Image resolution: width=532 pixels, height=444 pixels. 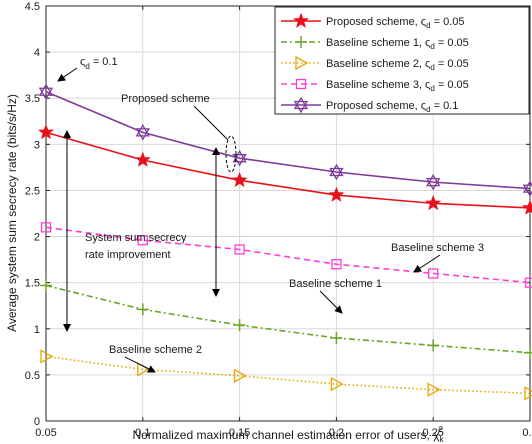 What do you see at coordinates (395, 23) in the screenshot?
I see `legend-label-1: Proposed scheme, ςd = 0.05` at bounding box center [395, 23].